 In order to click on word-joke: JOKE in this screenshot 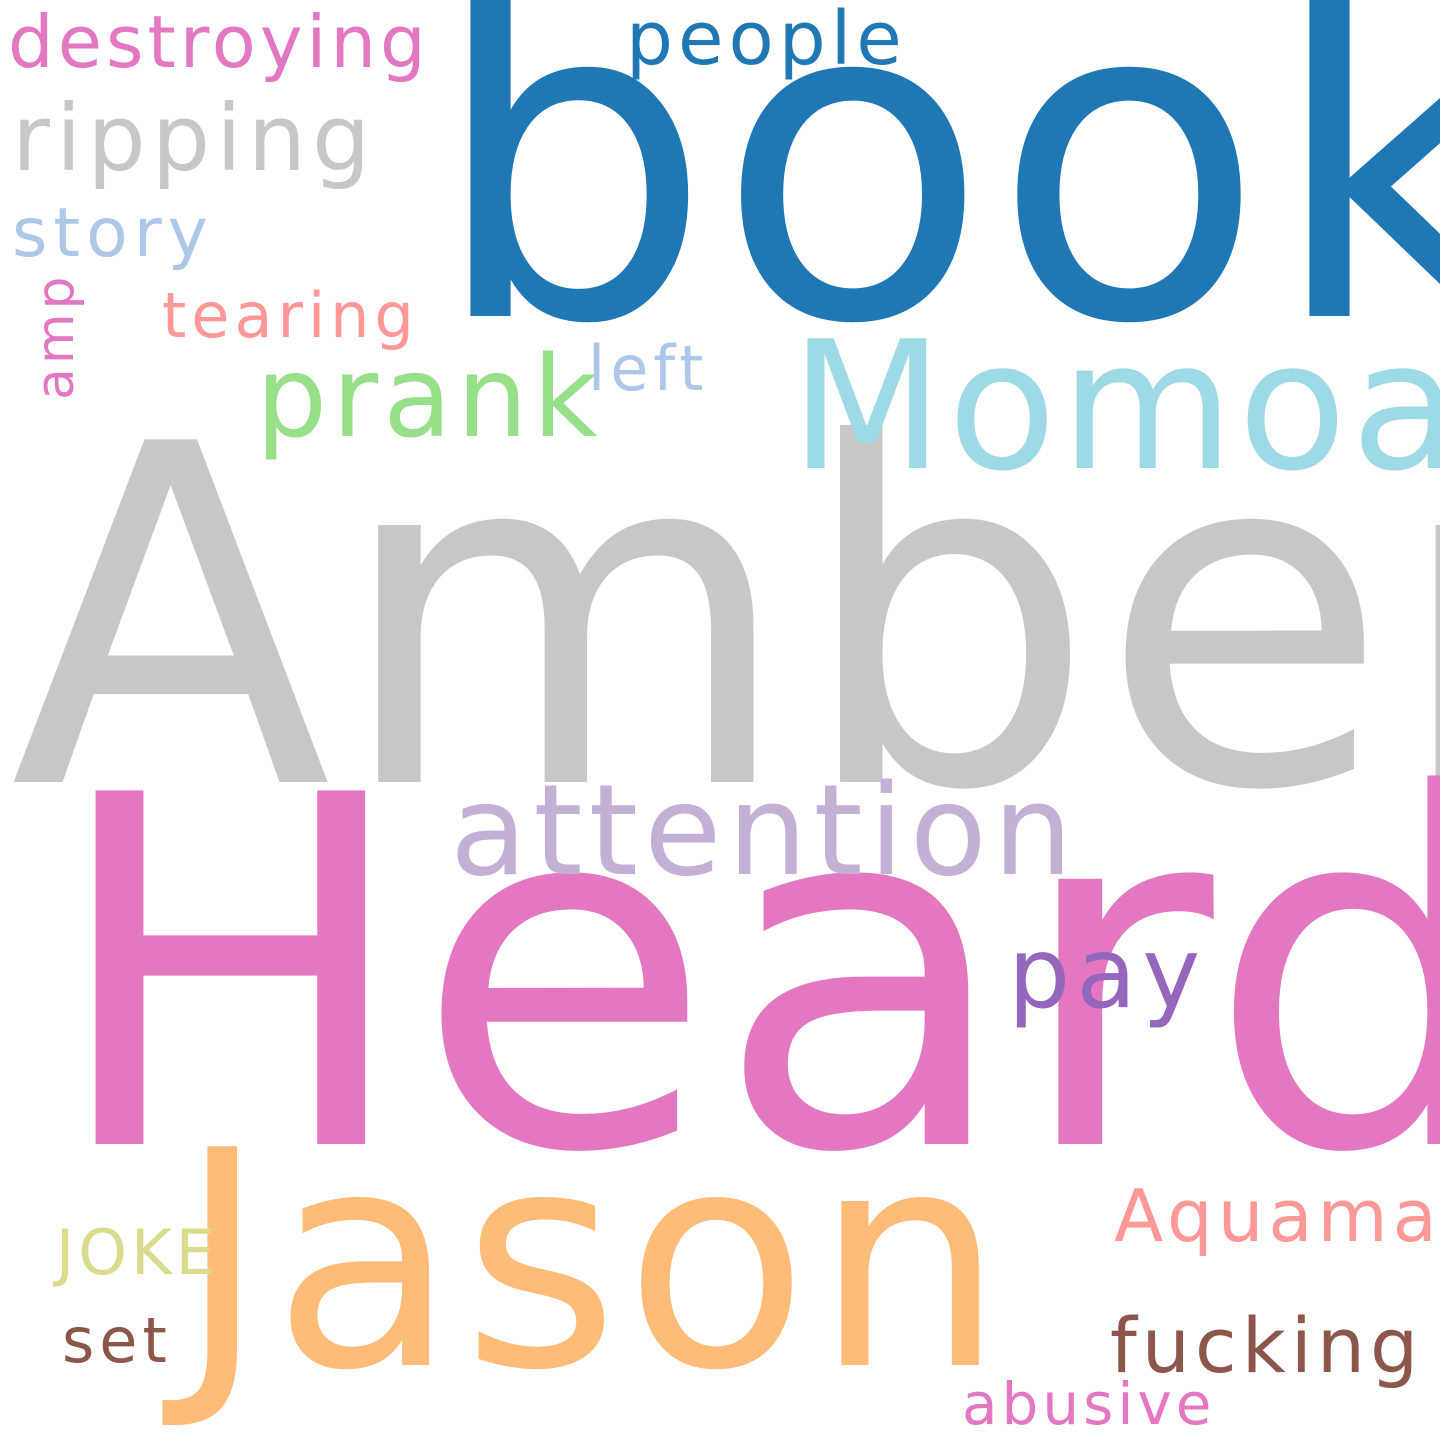, I will do `click(137, 1252)`.